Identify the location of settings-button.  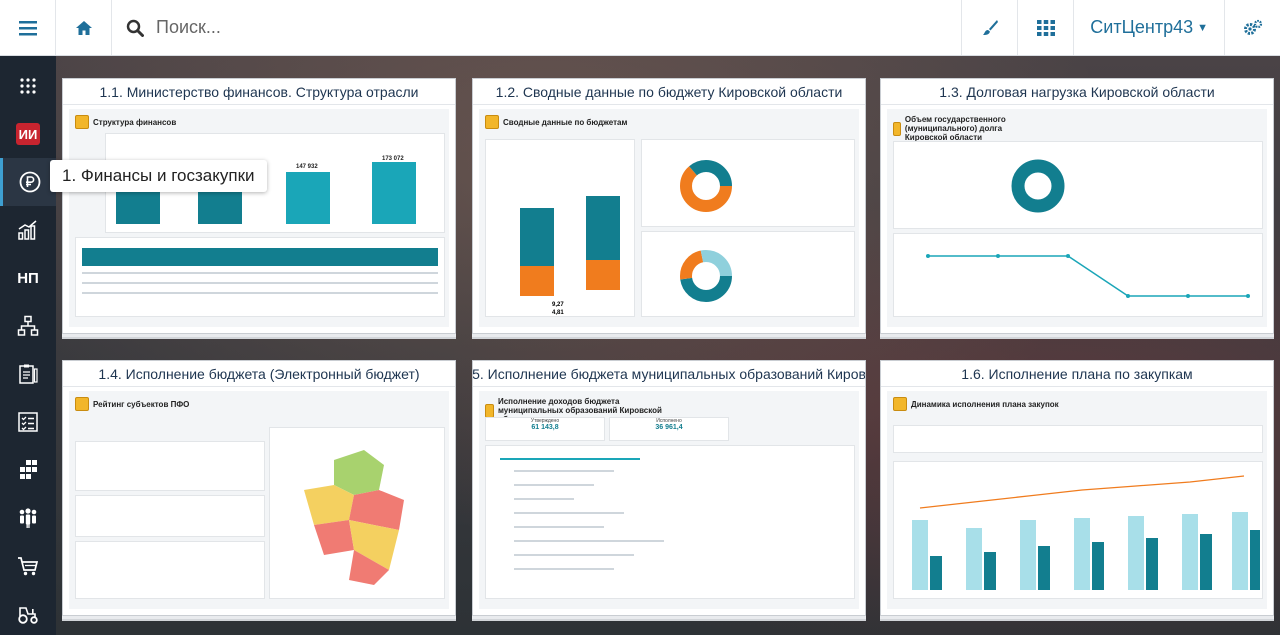
(1252, 27).